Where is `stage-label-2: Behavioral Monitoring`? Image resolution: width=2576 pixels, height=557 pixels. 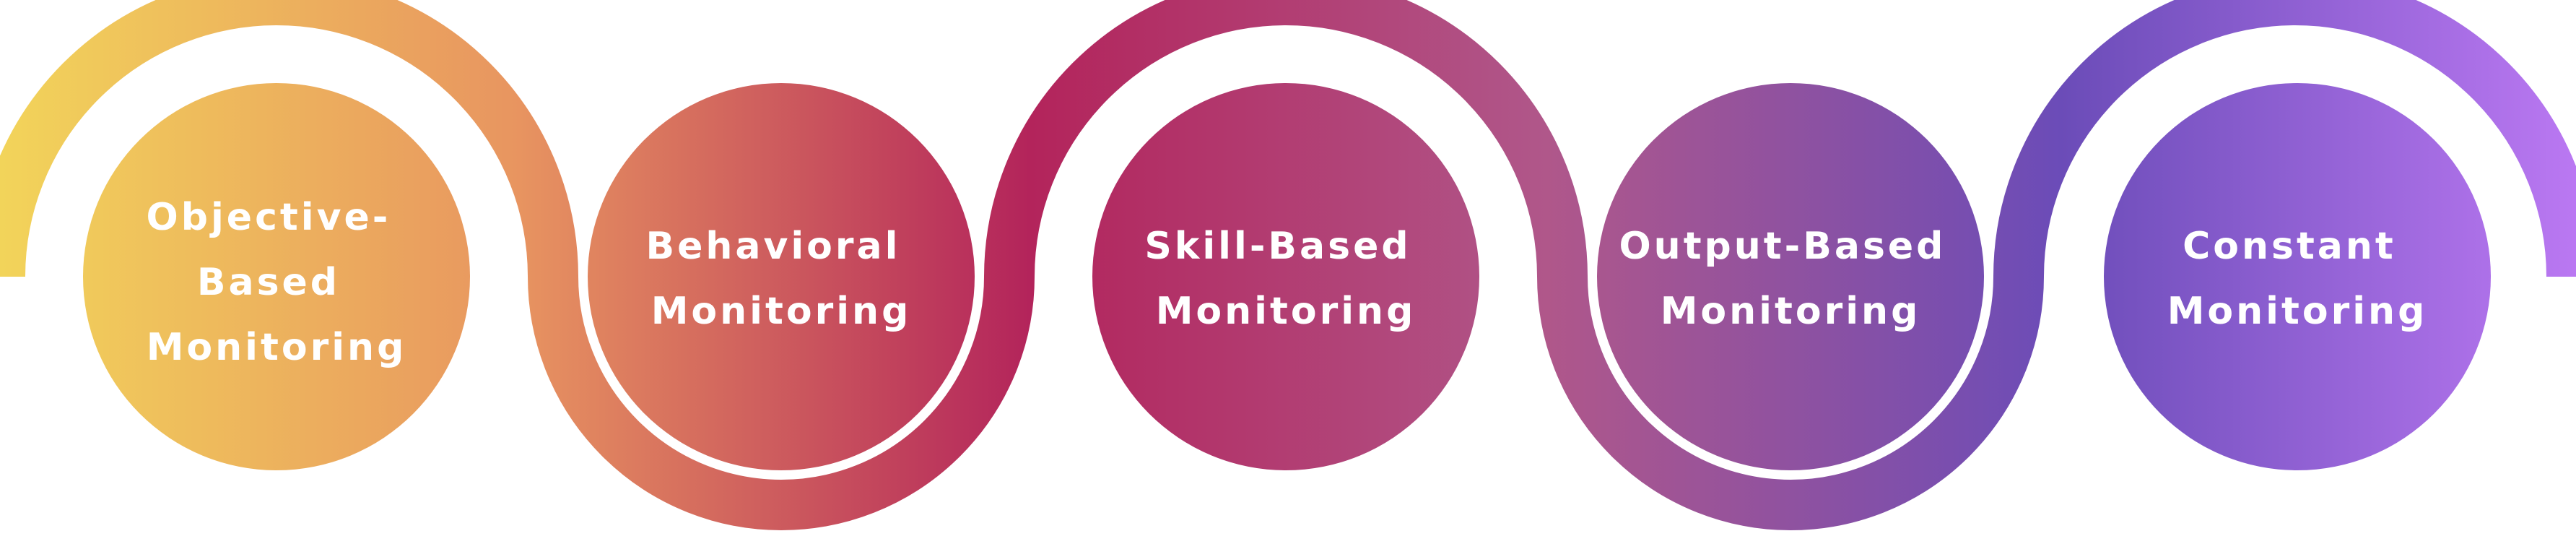 stage-label-2: Behavioral Monitoring is located at coordinates (781, 279).